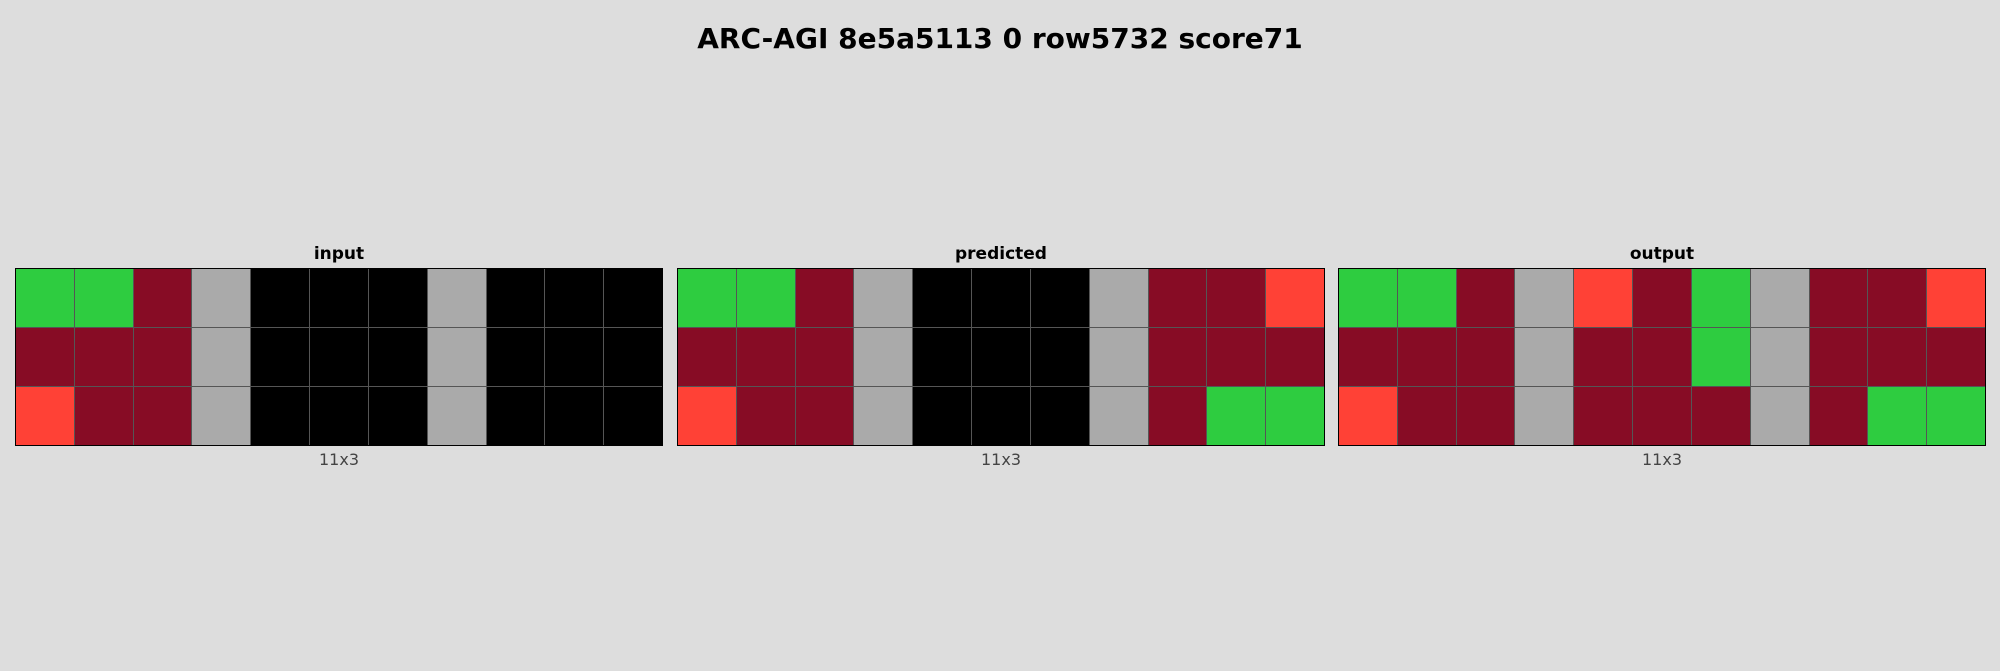 This screenshot has height=671, width=2000. Describe the element at coordinates (1000, 38) in the screenshot. I see `page-title: ARC-AGI 8e5a5113 0 row5732 score71` at that location.